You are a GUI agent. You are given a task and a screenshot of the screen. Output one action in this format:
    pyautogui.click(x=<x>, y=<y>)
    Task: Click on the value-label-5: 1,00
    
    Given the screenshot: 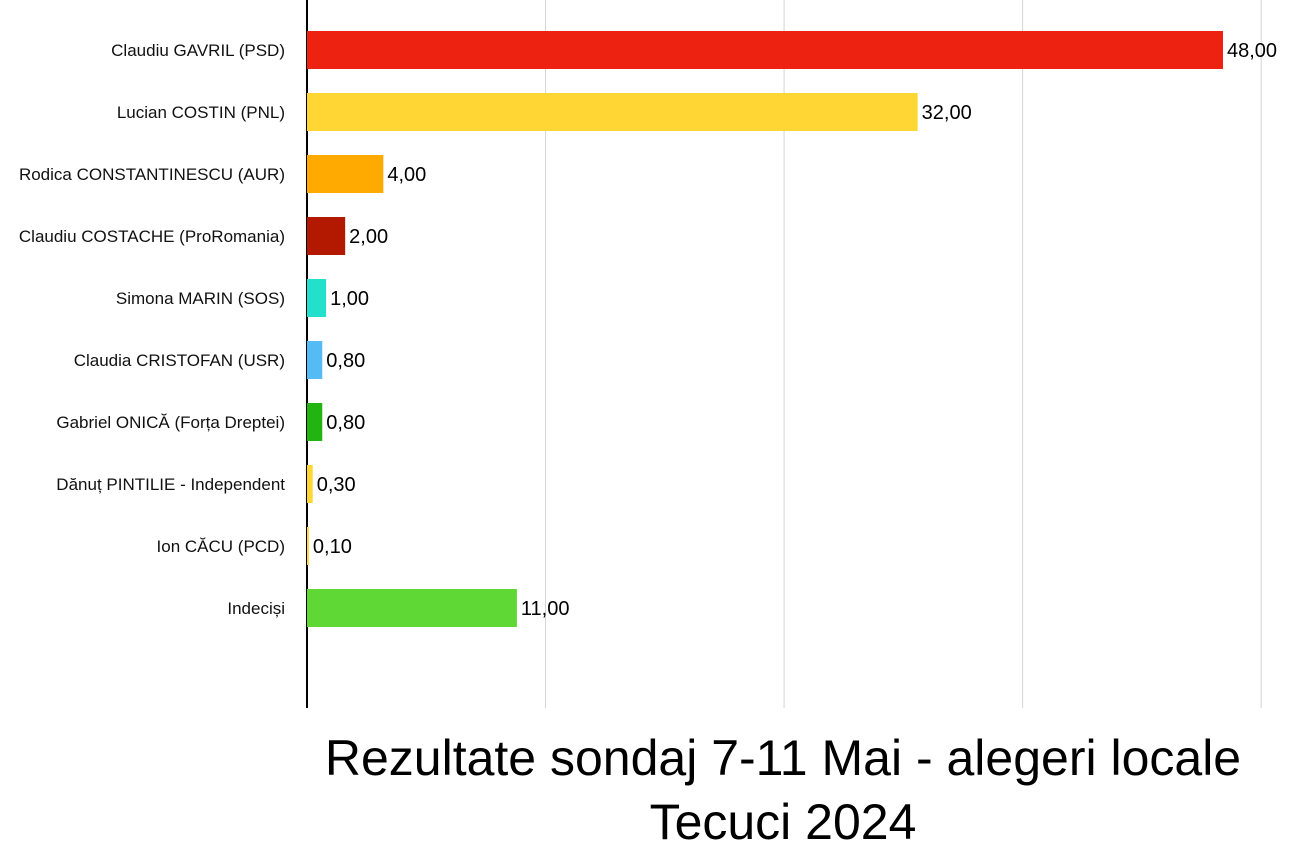 What is the action you would take?
    pyautogui.click(x=349, y=299)
    